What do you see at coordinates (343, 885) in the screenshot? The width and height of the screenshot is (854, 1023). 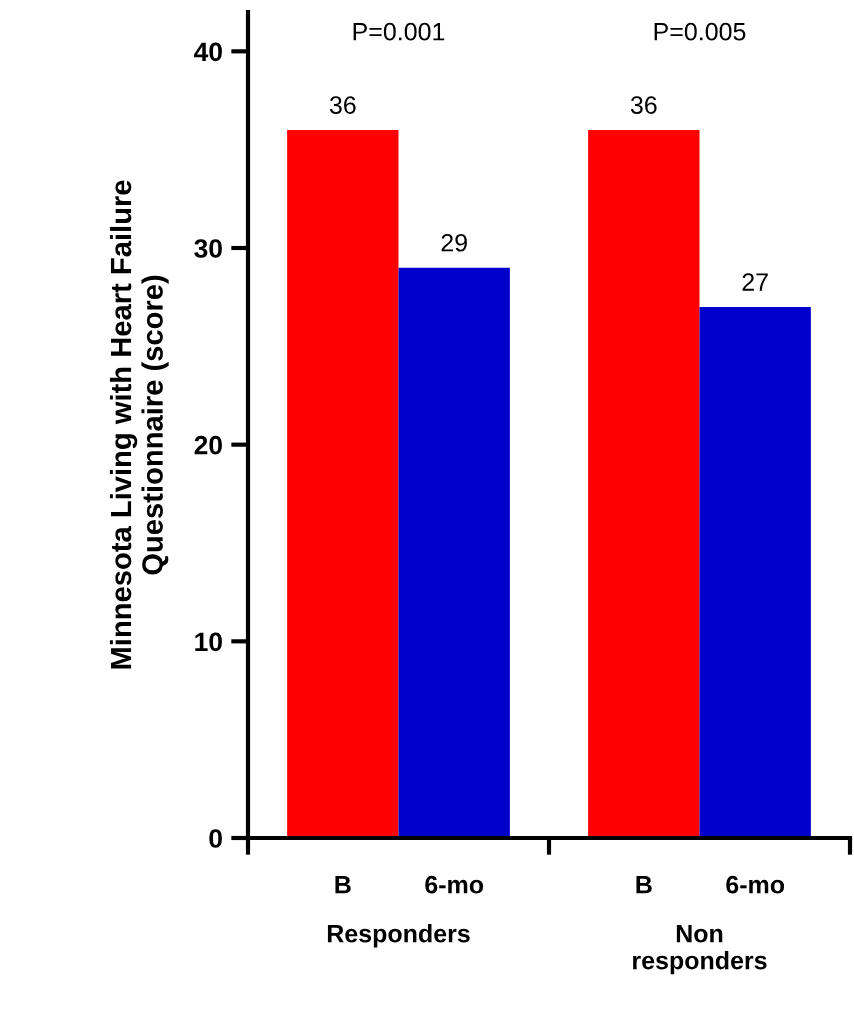 I see `series-label: B` at bounding box center [343, 885].